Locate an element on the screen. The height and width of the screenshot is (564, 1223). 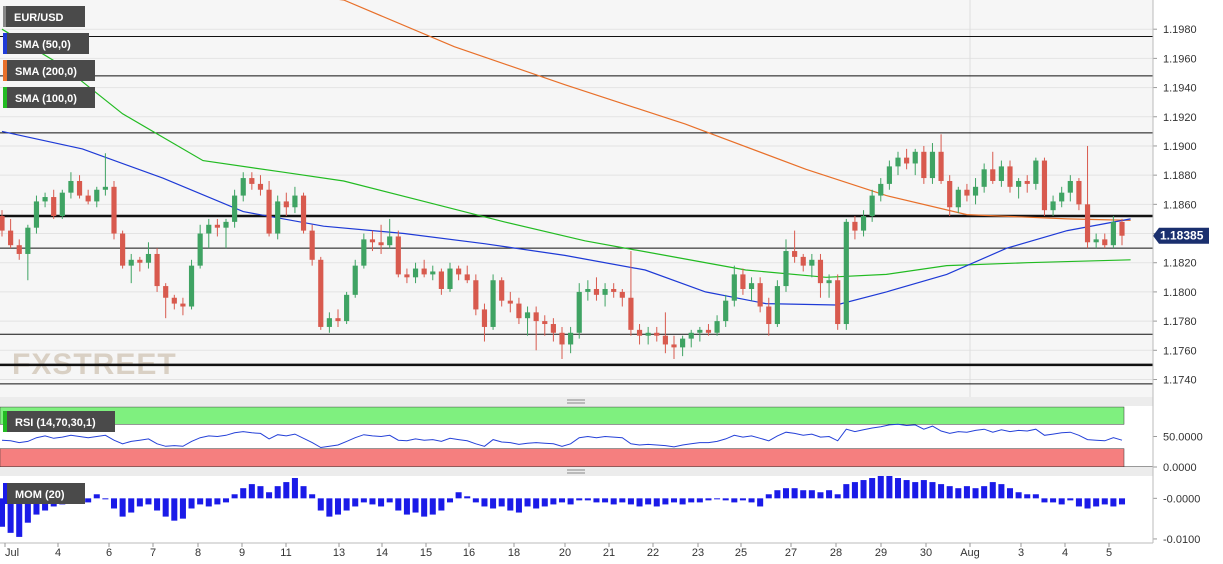
legend-sma-100: SMA (100,0) is located at coordinates (49, 97).